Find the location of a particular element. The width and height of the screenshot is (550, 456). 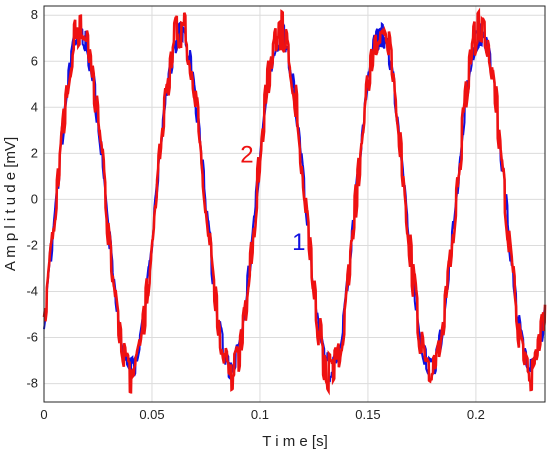

y-tick-labels: -8 -6 -4 -2 0 2 4 6 8 is located at coordinates (32, 198).